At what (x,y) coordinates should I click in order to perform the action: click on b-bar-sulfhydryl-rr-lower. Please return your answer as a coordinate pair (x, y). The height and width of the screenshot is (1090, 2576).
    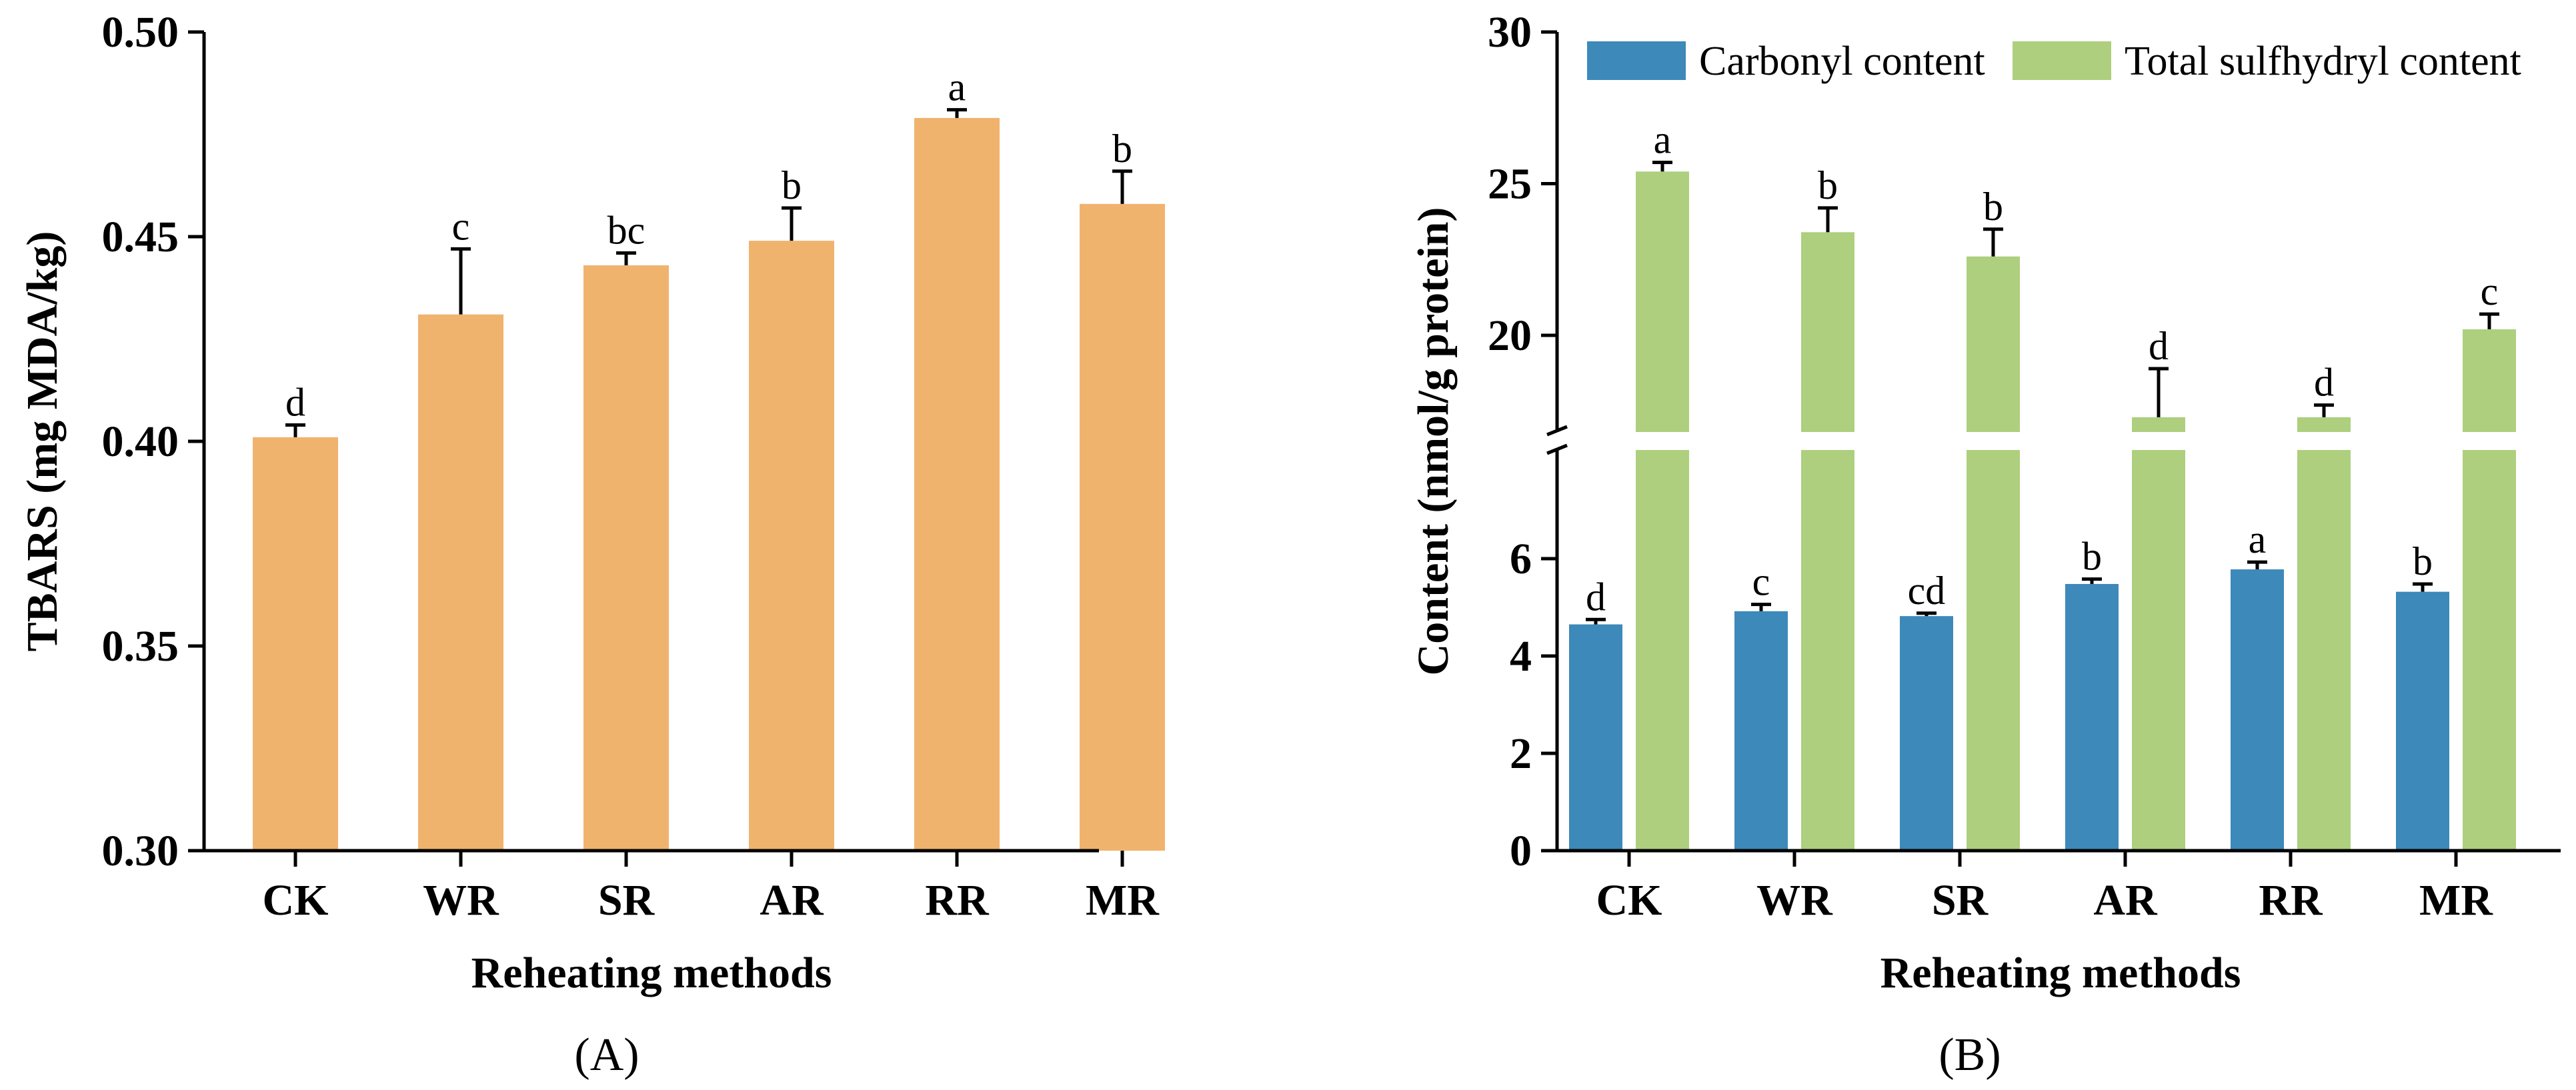
    Looking at the image, I should click on (2324, 650).